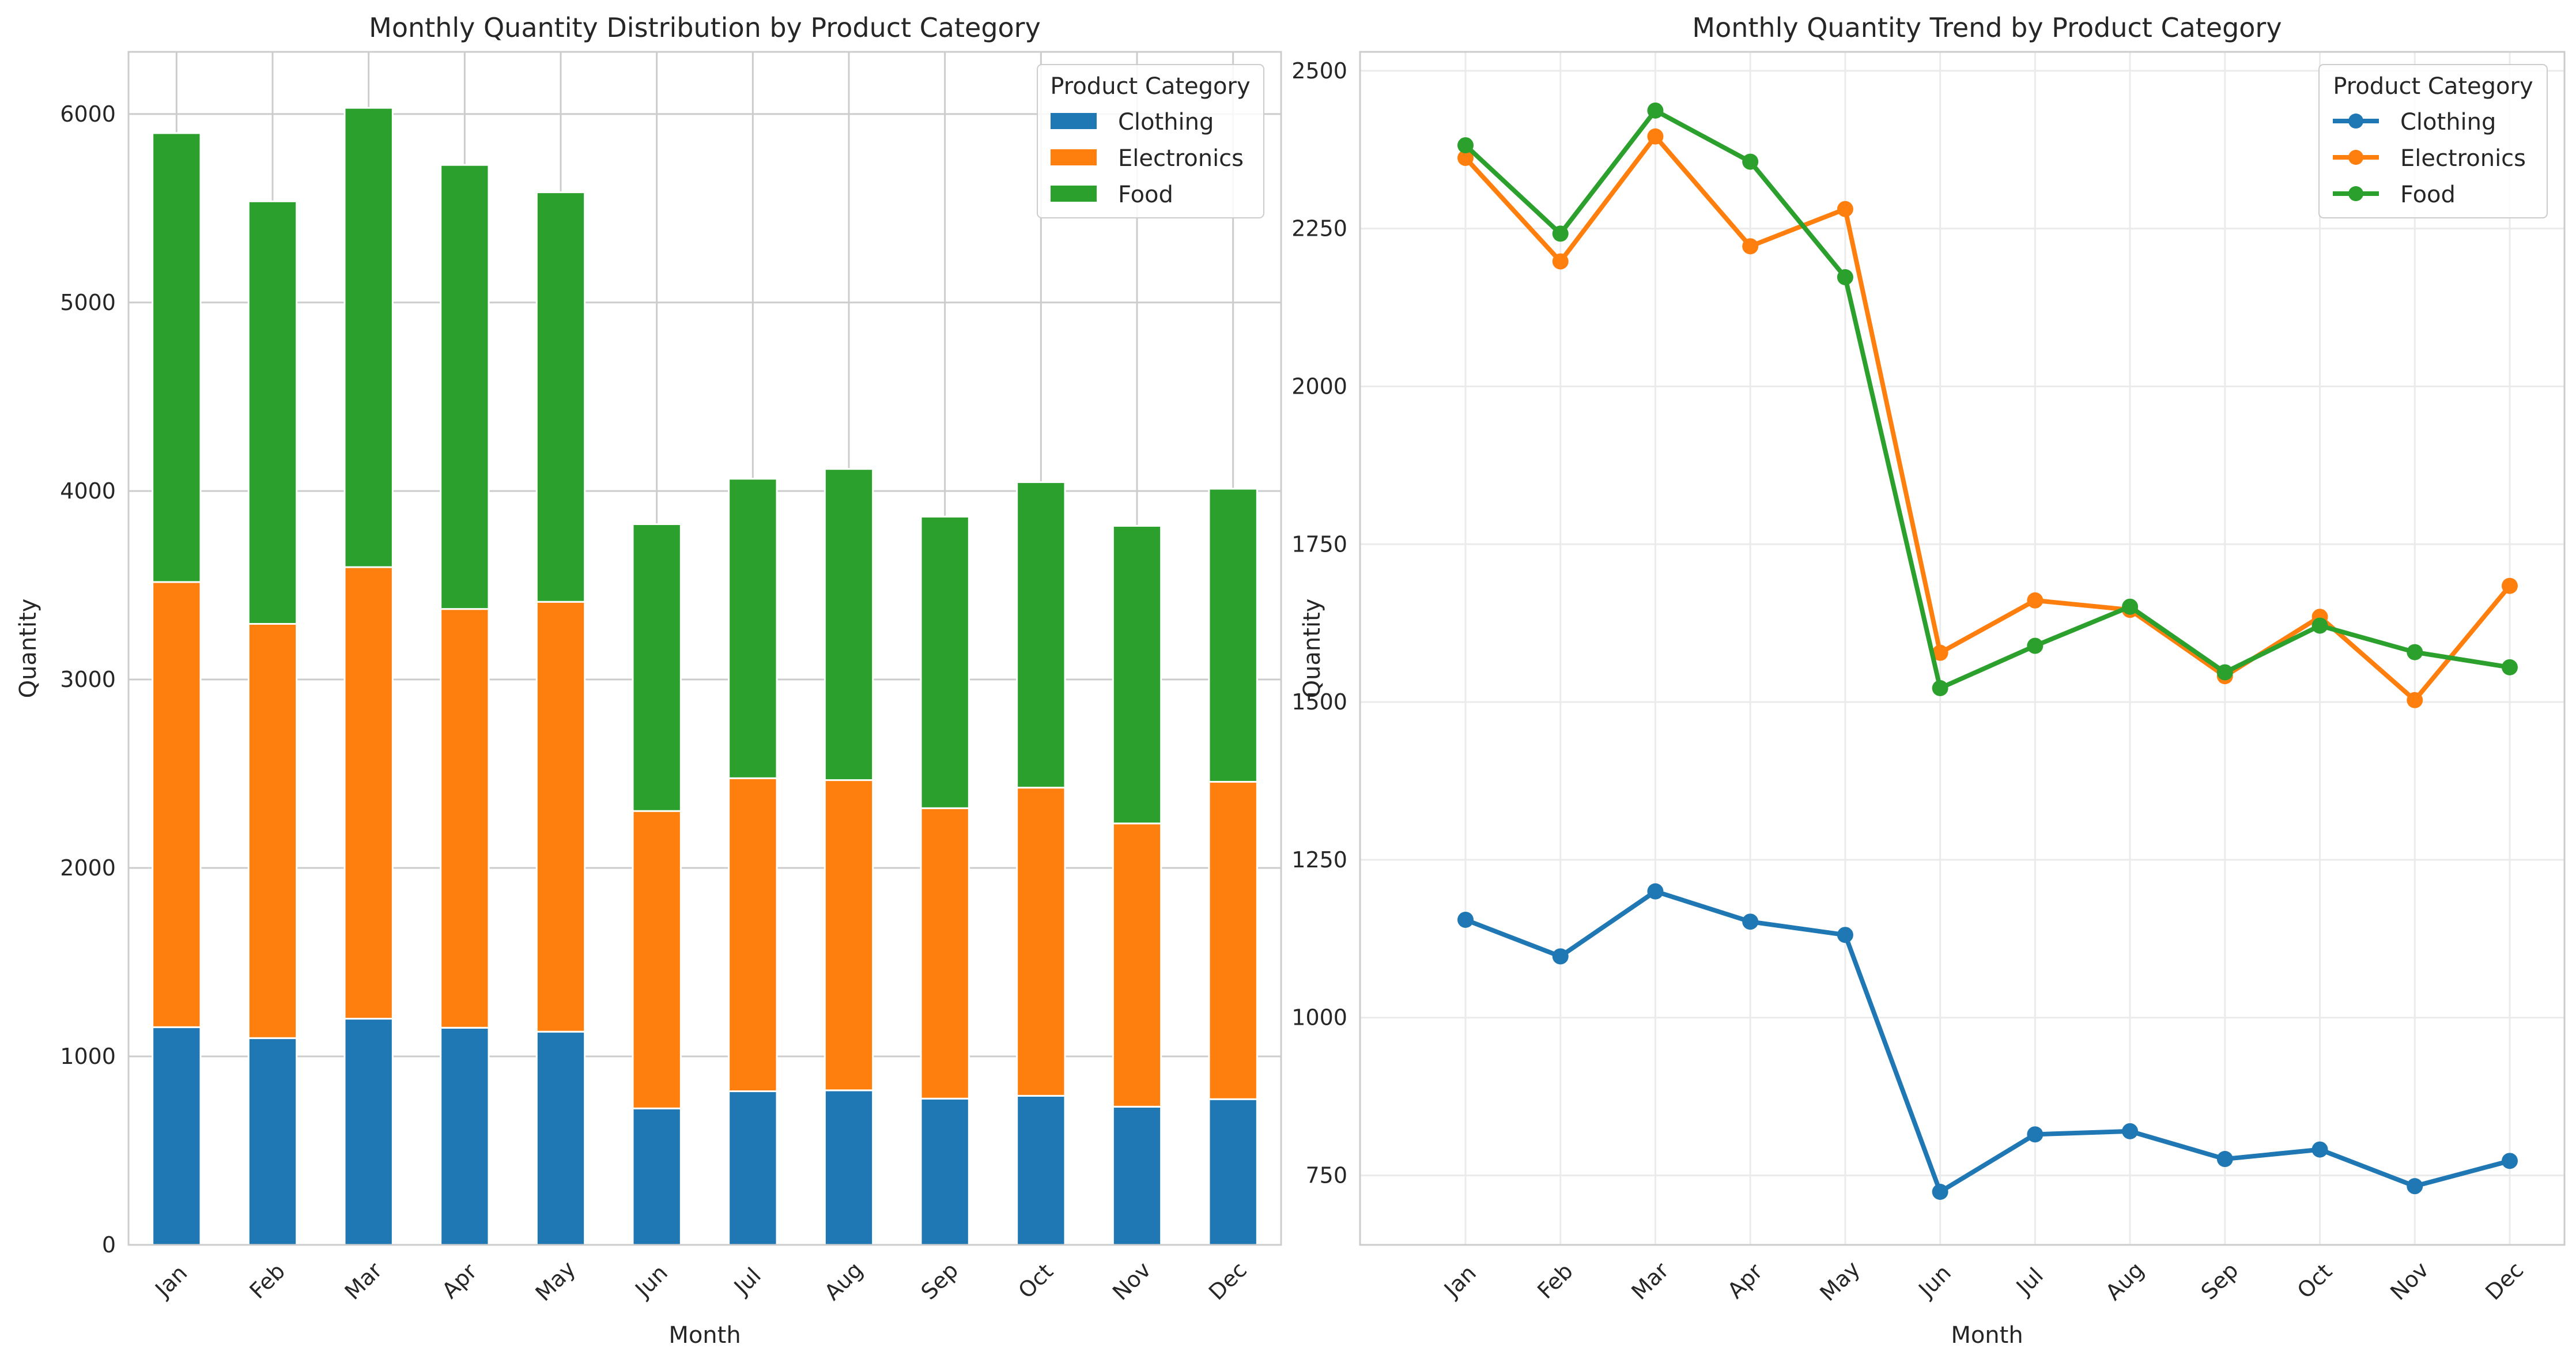 The image size is (2576, 1363). I want to click on bar-legend-box, so click(1150, 141).